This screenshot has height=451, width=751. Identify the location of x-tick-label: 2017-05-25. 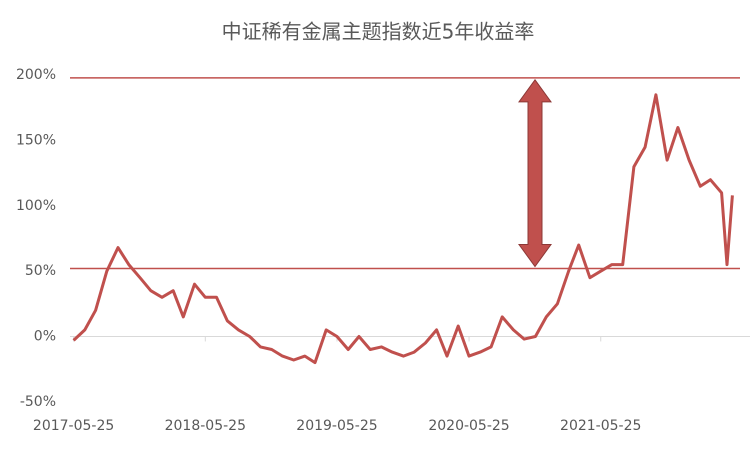
(73, 426).